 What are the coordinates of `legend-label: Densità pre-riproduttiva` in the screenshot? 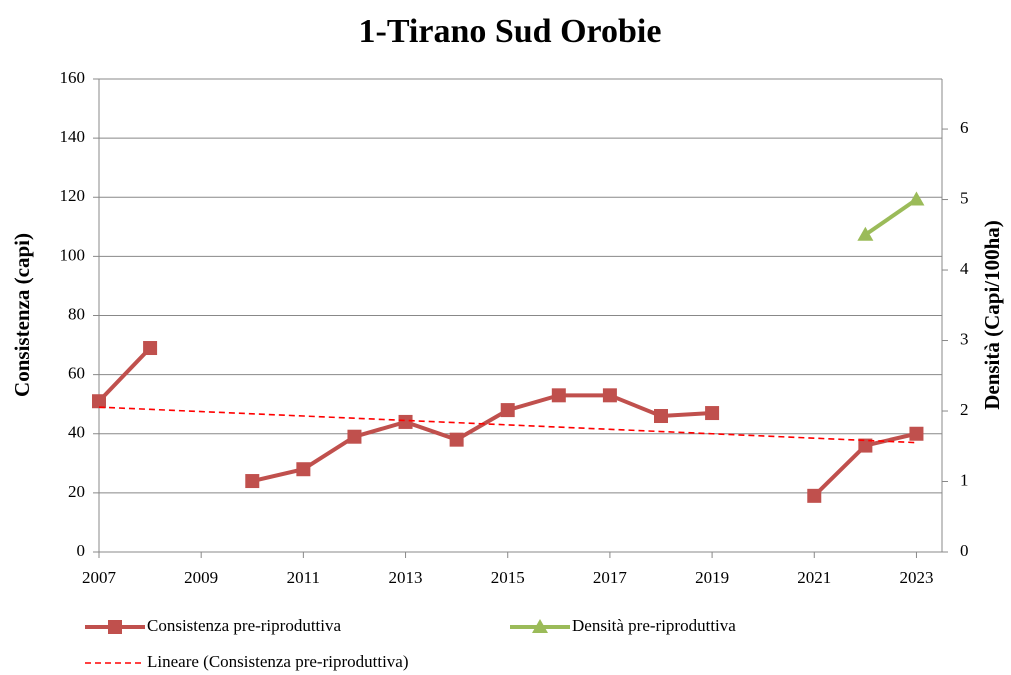 It's located at (654, 625).